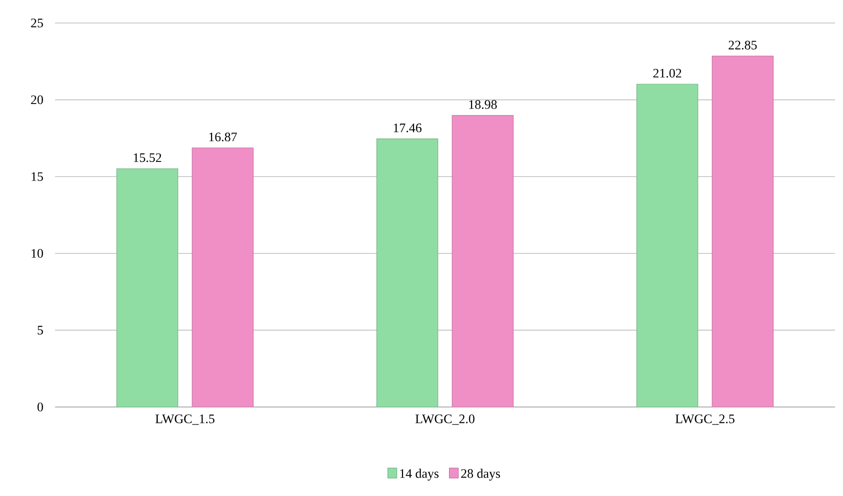 The image size is (843, 496). I want to click on y-tick-label: 25, so click(37, 23).